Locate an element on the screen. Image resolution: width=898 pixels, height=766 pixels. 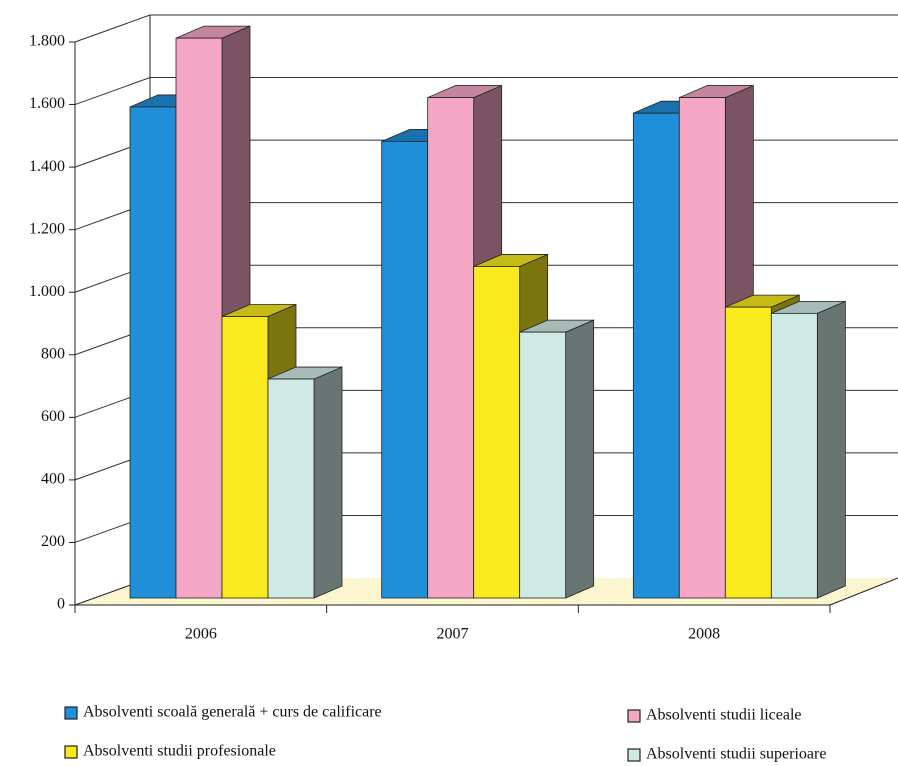
y-tick-label: 1.000 is located at coordinates (47, 291).